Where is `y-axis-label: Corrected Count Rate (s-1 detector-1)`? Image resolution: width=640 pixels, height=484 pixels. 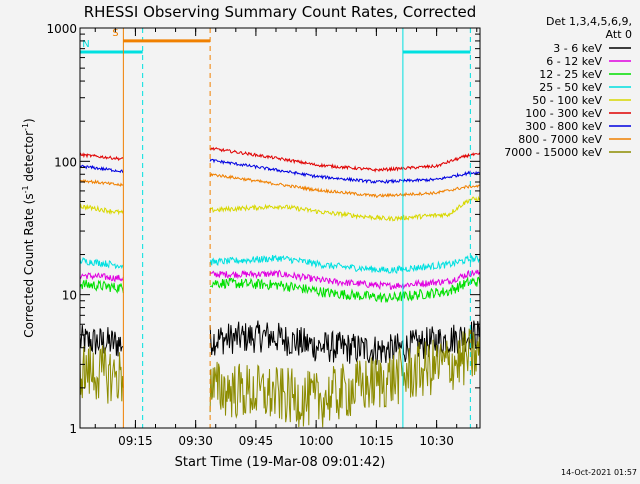
y-axis-label: Corrected Count Rate (s-1 detector-1) is located at coordinates (28, 227).